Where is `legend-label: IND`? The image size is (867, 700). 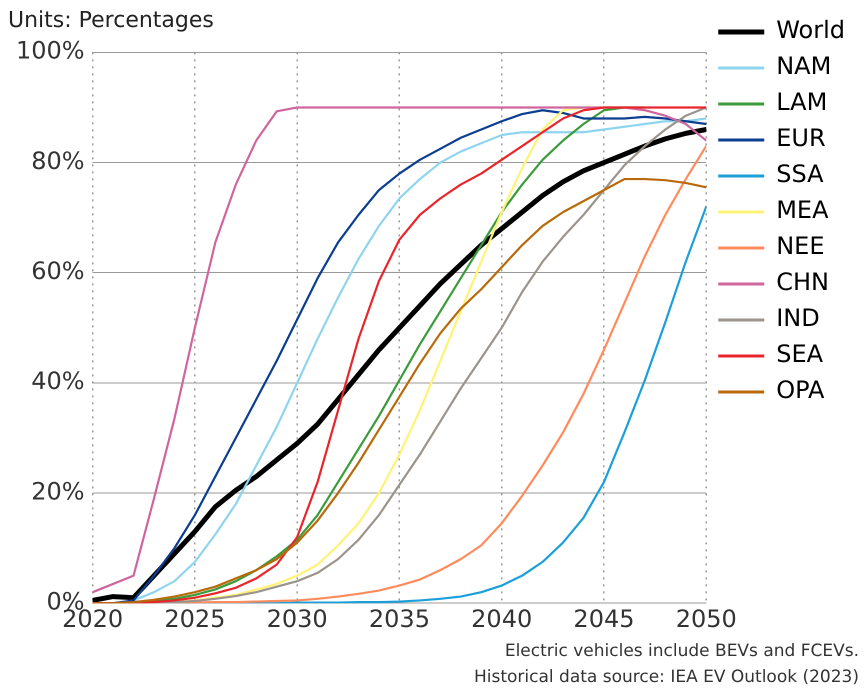
legend-label: IND is located at coordinates (798, 318).